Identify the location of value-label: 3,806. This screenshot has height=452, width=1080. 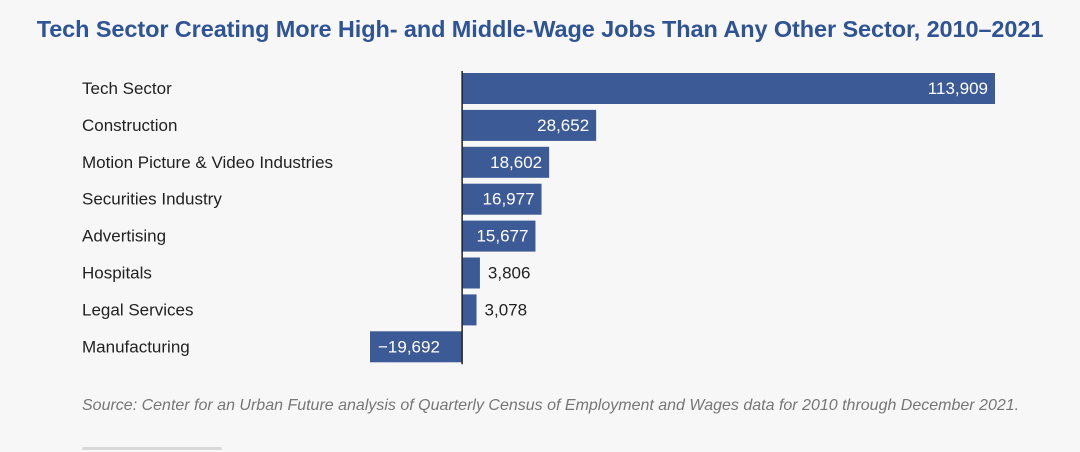
(509, 273).